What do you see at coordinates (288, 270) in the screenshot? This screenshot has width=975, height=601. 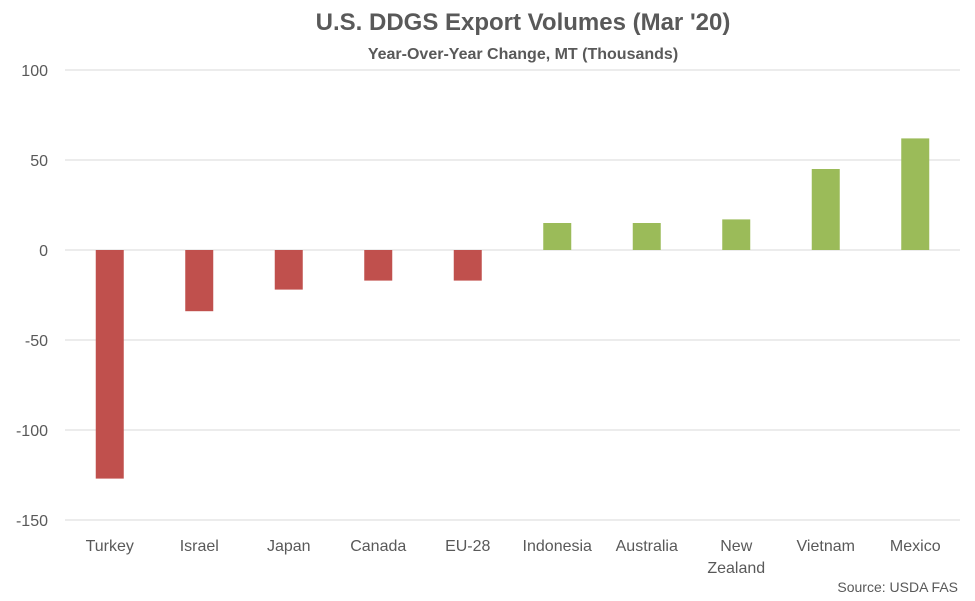 I see `bar-japan` at bounding box center [288, 270].